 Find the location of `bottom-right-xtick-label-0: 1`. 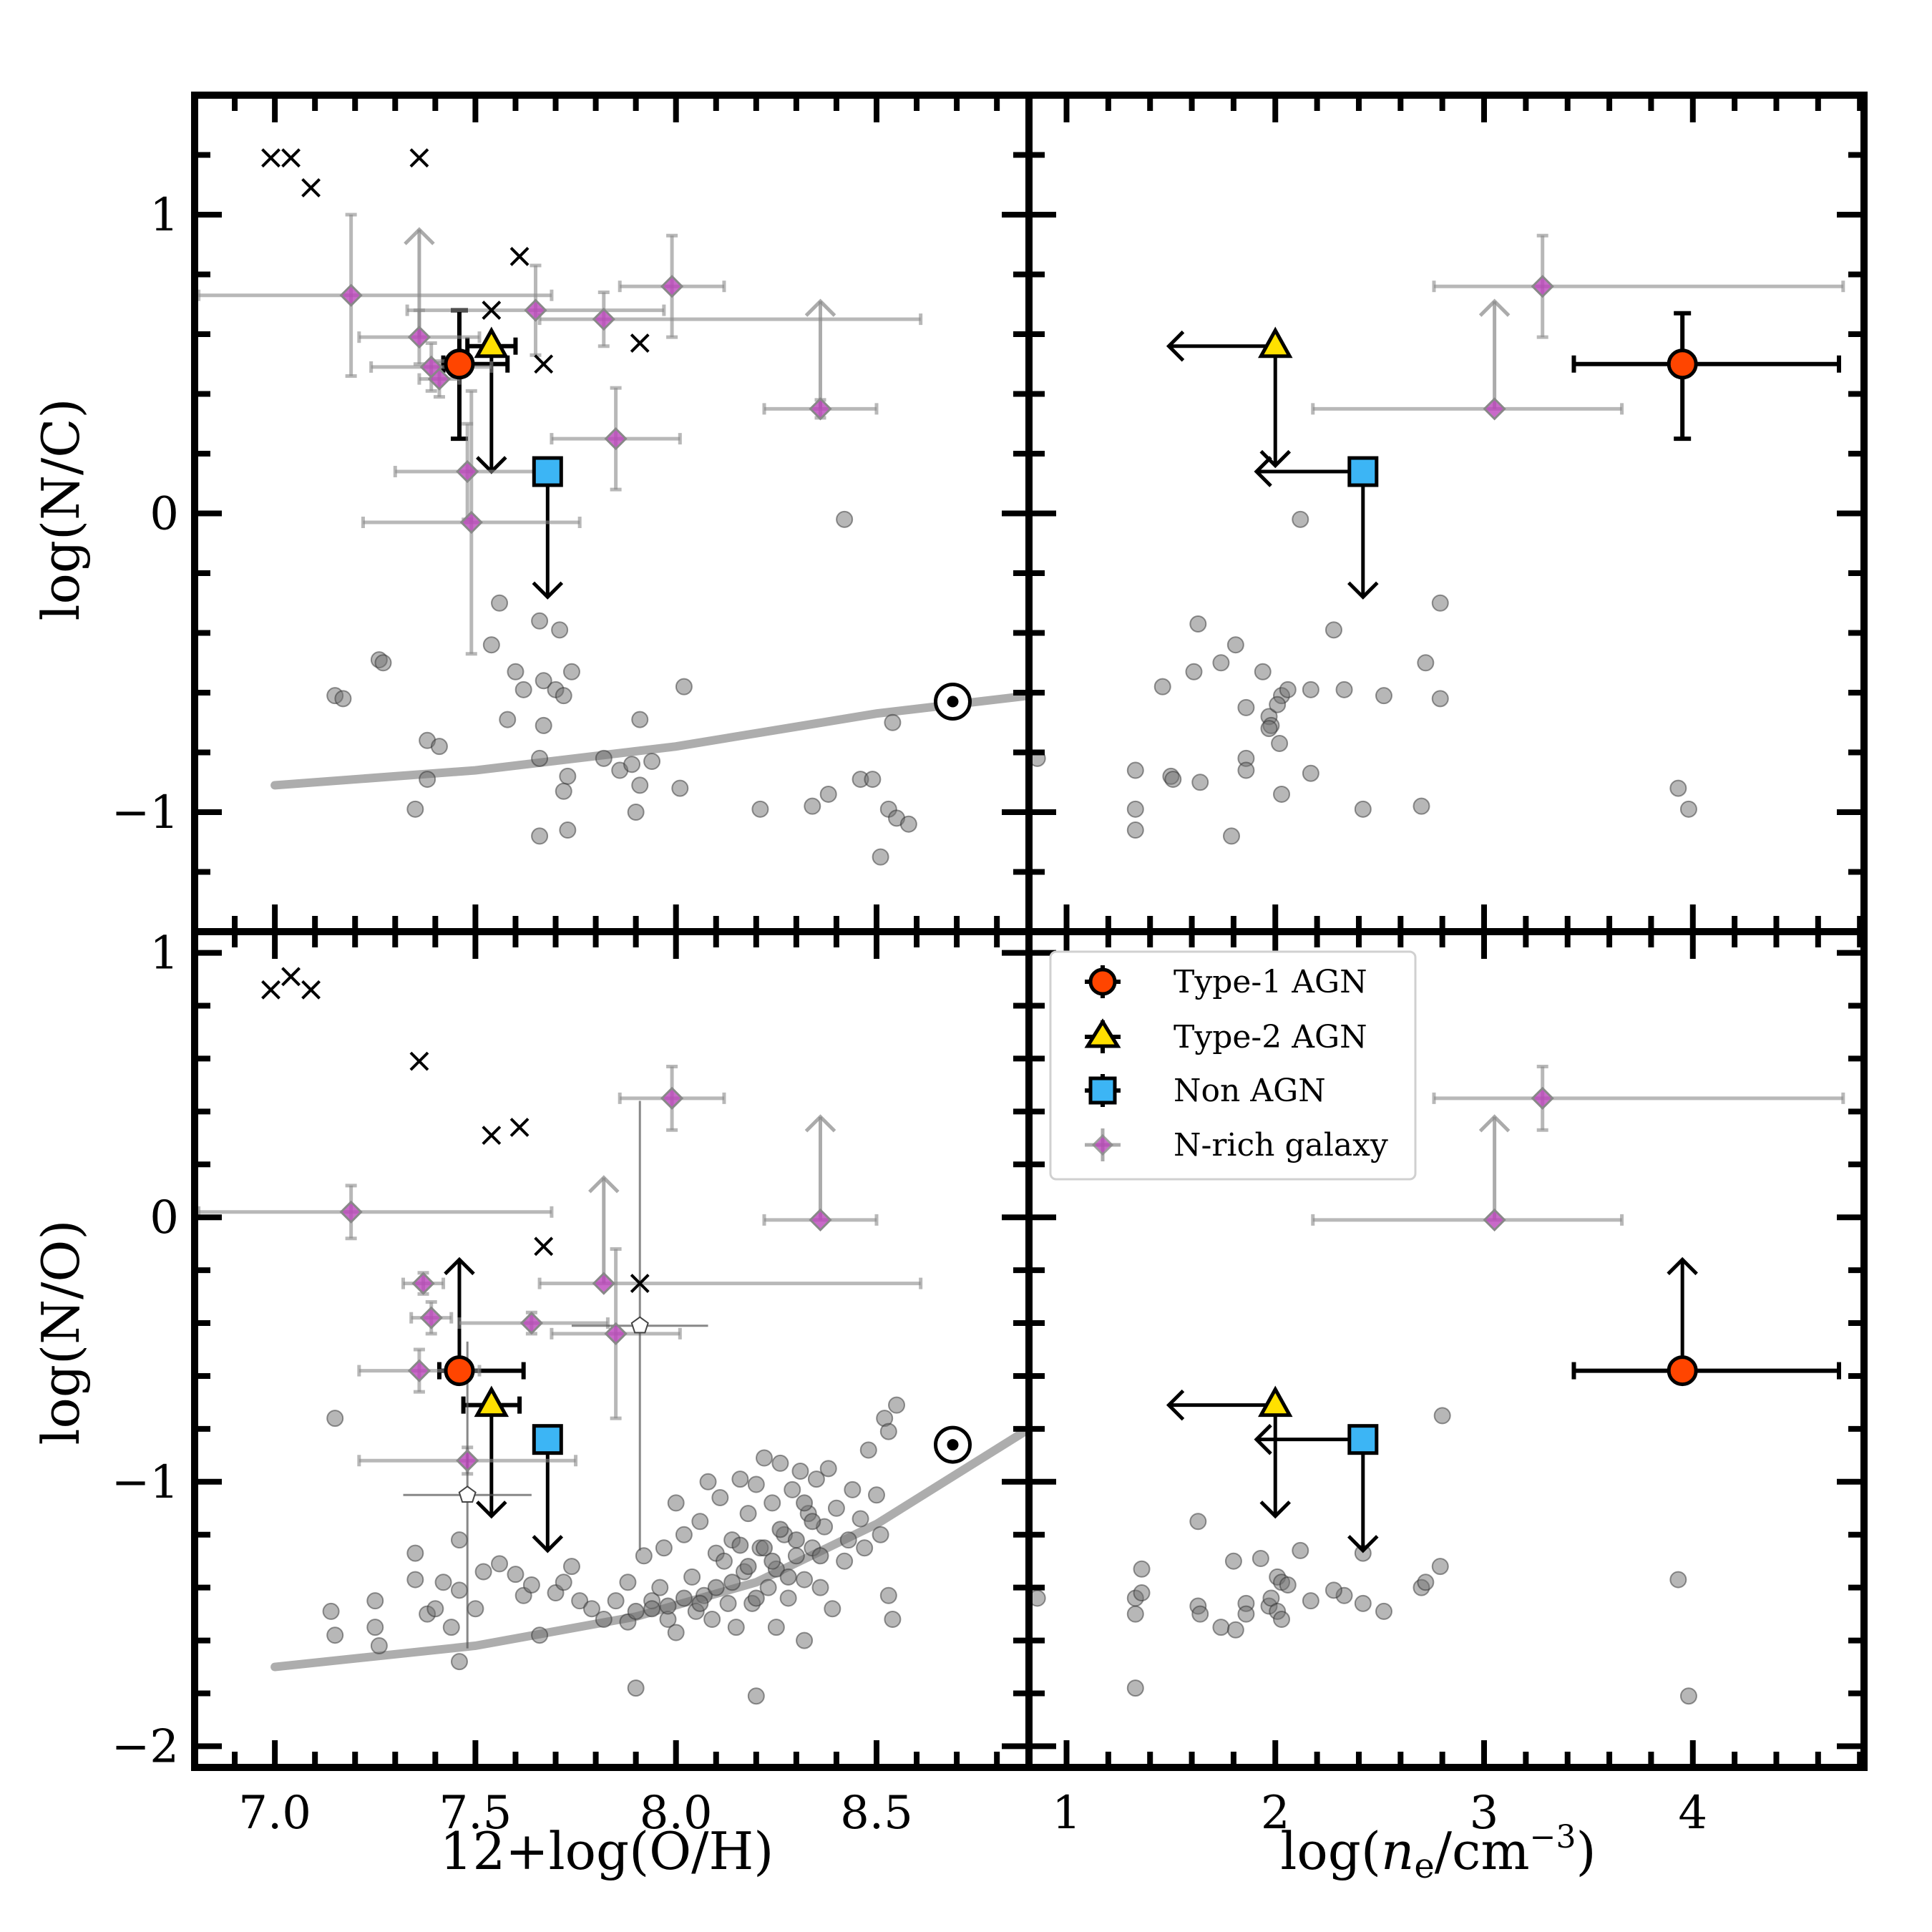

bottom-right-xtick-label-0: 1 is located at coordinates (1066, 1813).